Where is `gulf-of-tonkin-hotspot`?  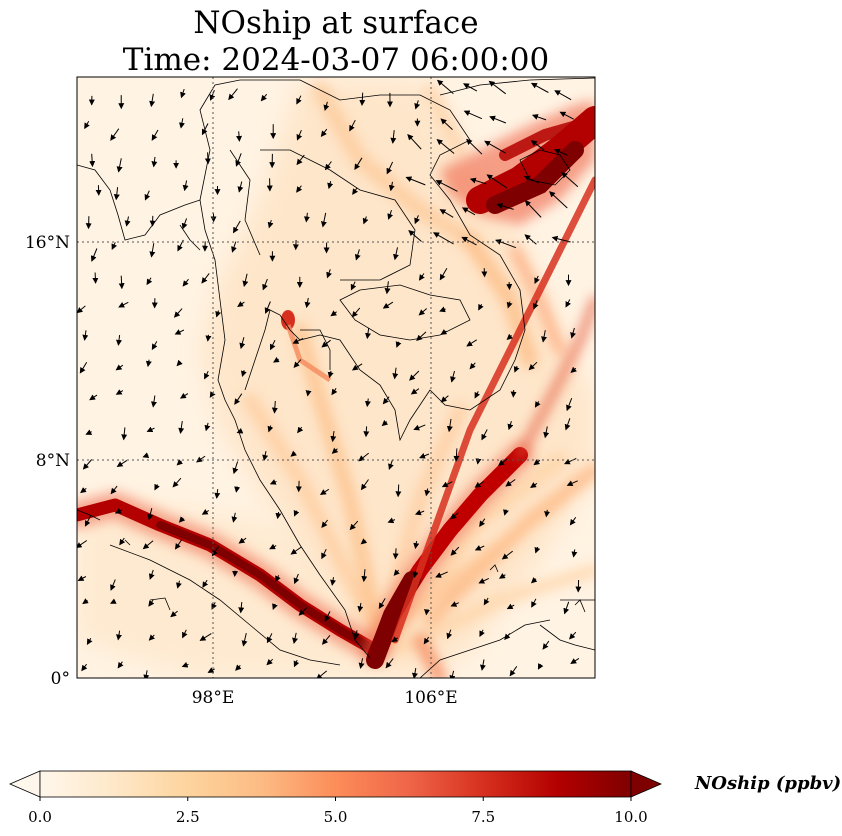
gulf-of-tonkin-hotspot is located at coordinates (517, 162).